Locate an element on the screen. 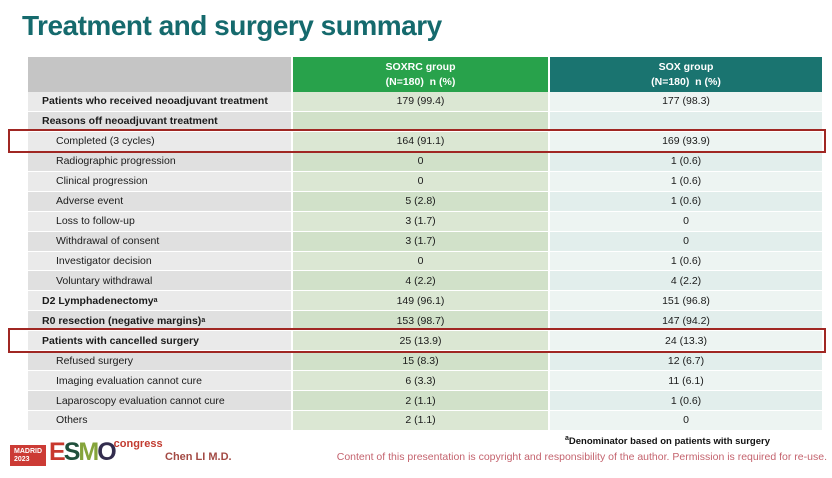 This screenshot has width=832, height=478. row-label: Adverse event is located at coordinates (160, 201).